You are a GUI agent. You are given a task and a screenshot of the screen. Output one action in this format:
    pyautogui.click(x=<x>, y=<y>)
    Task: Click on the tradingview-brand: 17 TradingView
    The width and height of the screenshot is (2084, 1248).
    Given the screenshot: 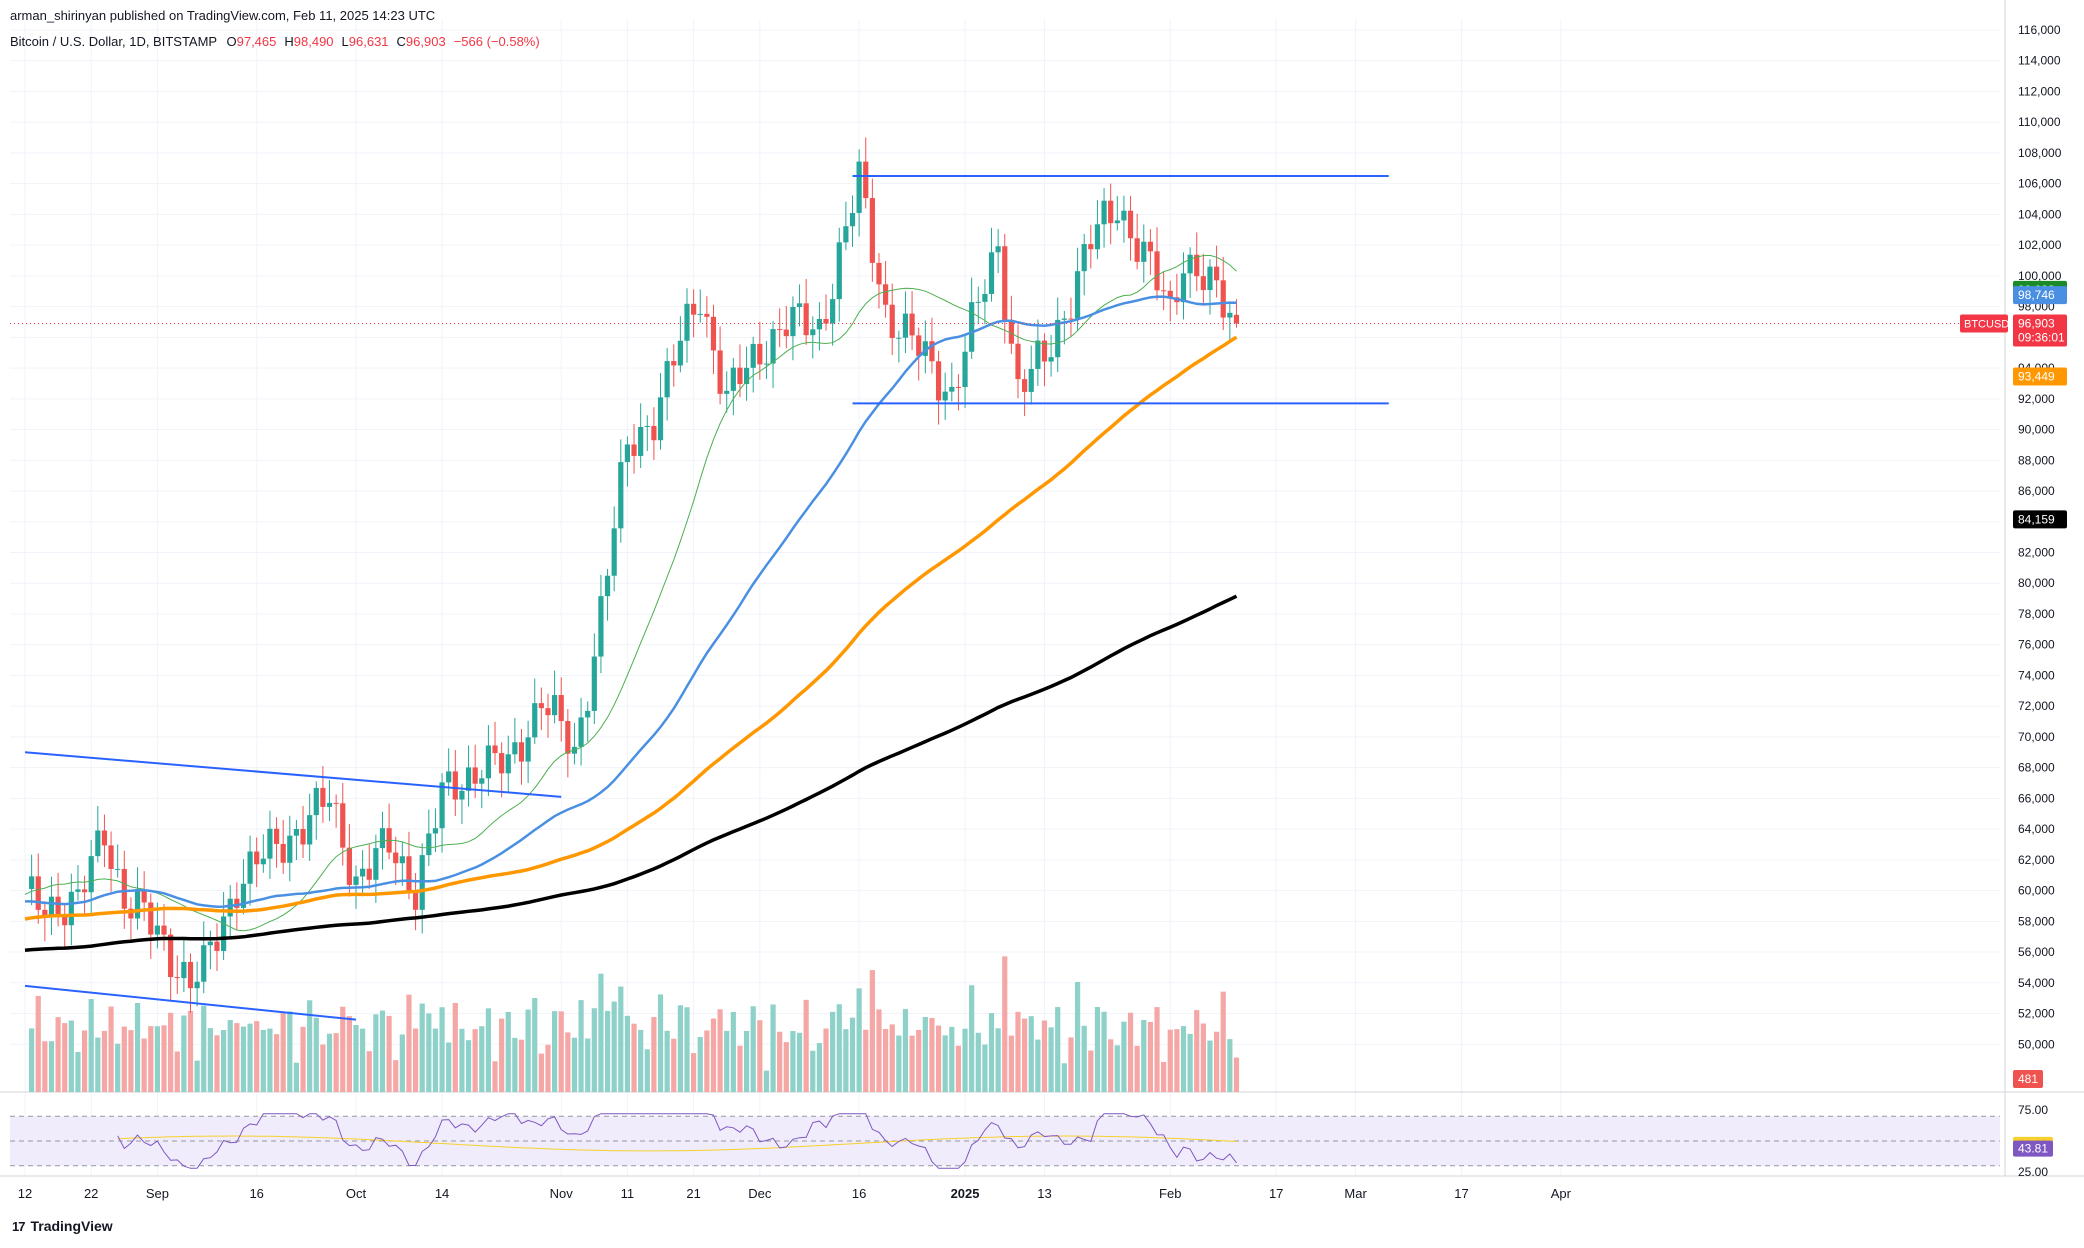 What is the action you would take?
    pyautogui.click(x=62, y=1226)
    